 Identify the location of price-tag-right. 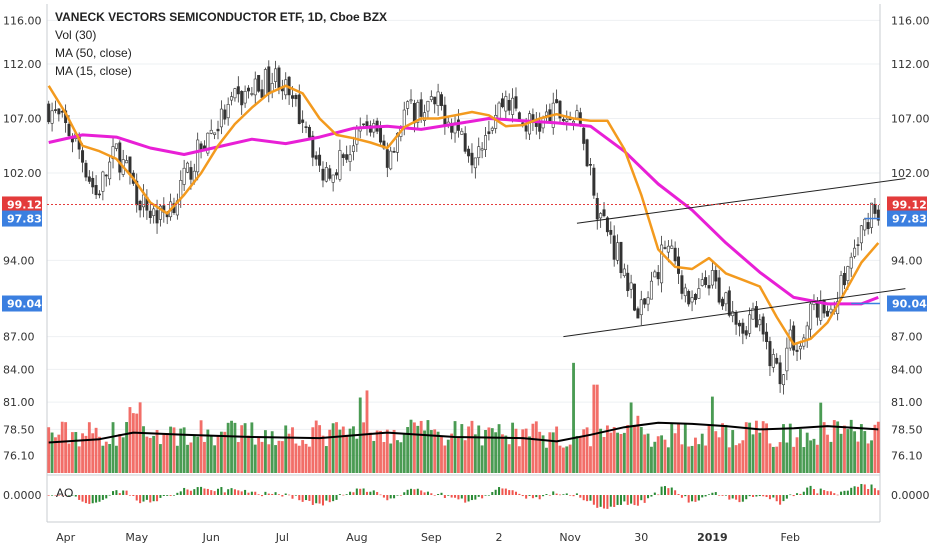
(907, 204).